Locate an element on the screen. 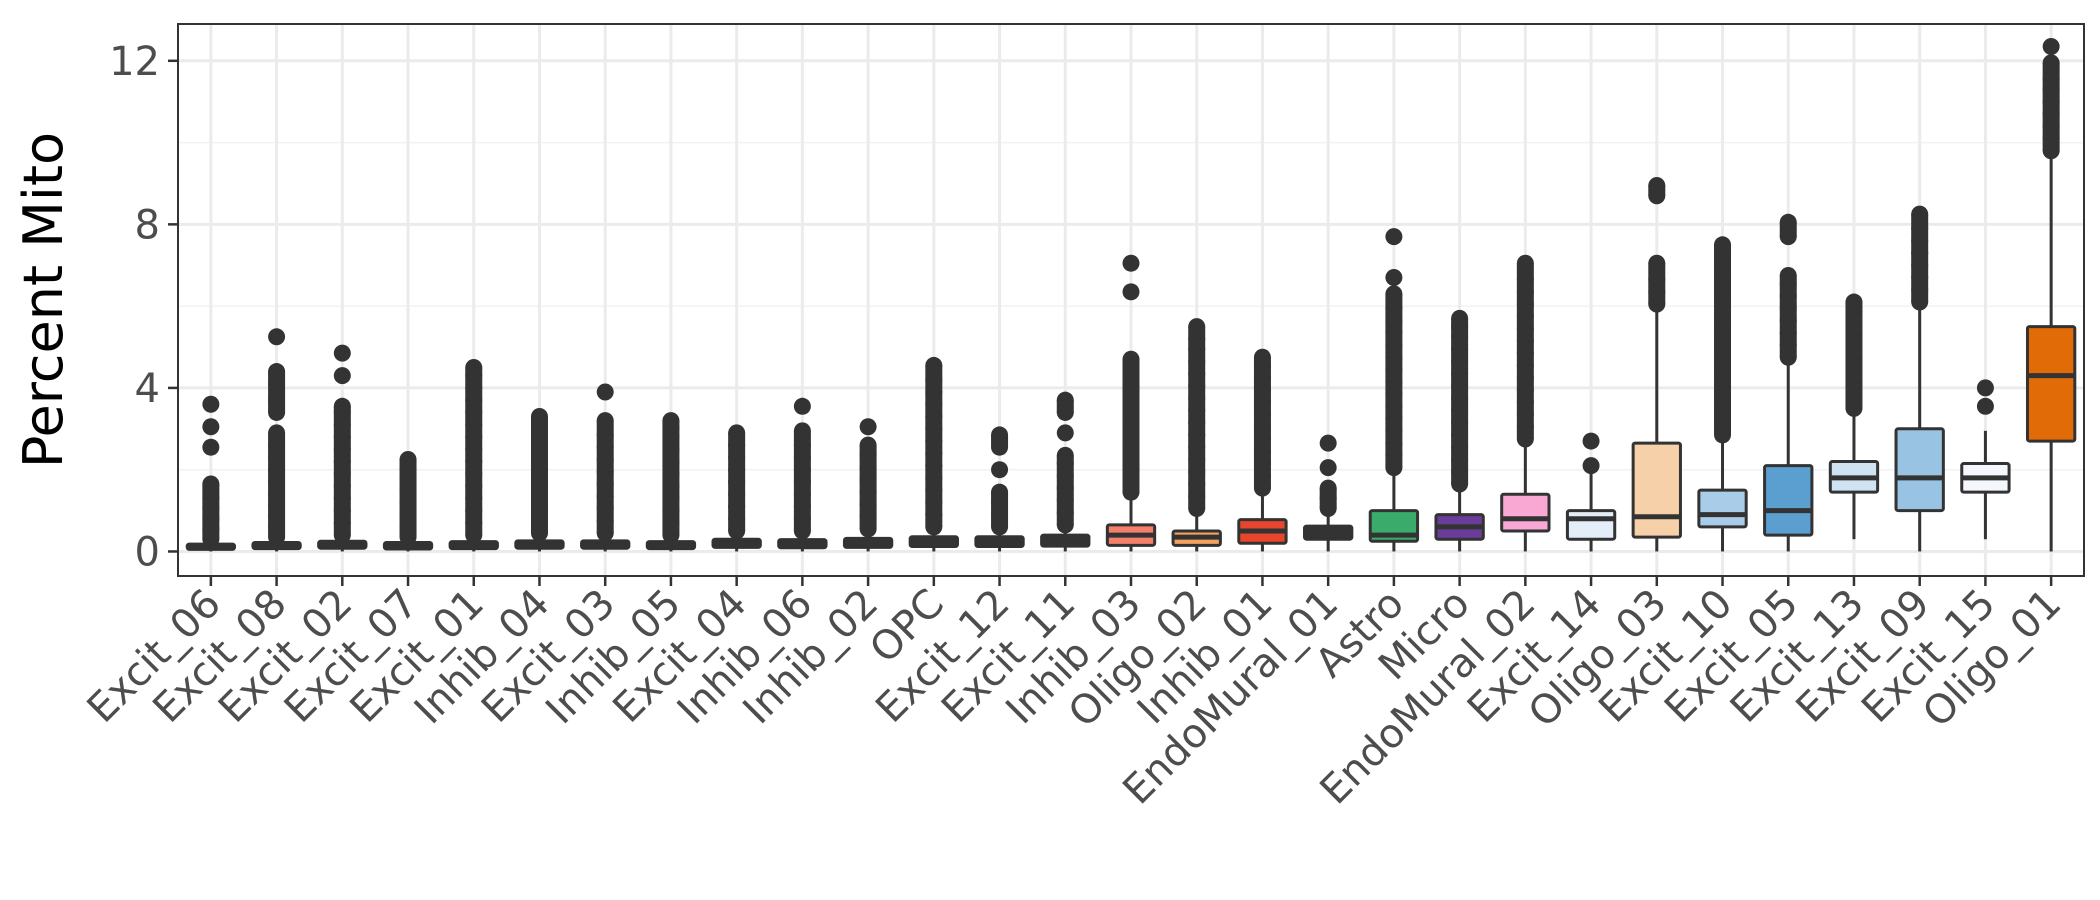  y-axis: 0 4 8 12 is located at coordinates (143, 307).